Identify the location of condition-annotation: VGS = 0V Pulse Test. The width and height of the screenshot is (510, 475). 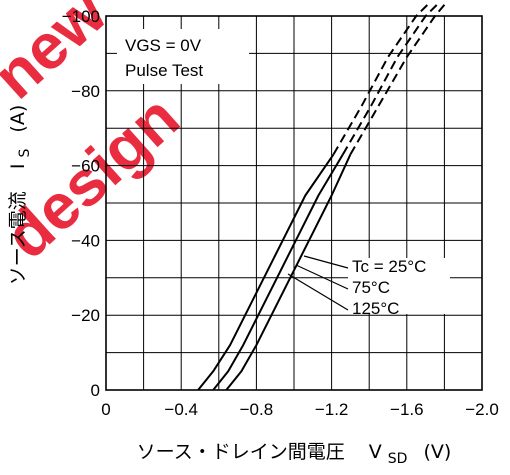
(183, 56).